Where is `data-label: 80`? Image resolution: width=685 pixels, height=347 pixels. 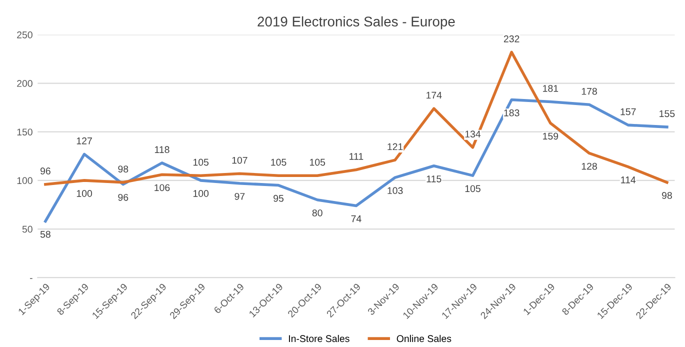 data-label: 80 is located at coordinates (317, 212).